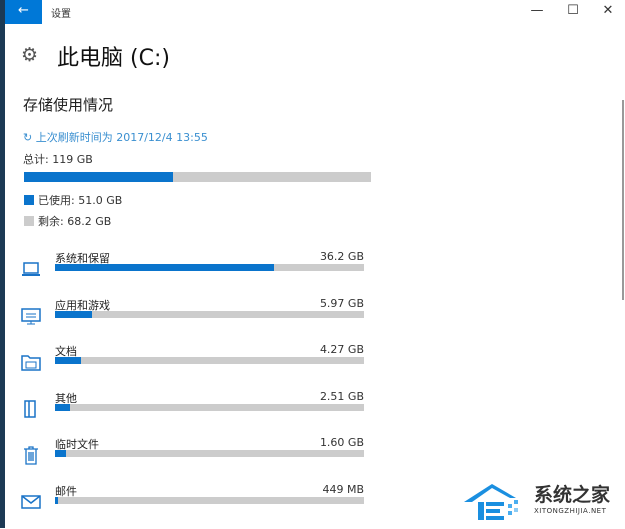 The width and height of the screenshot is (625, 529). What do you see at coordinates (341, 396) in the screenshot?
I see `category-size: 2.51 GB` at bounding box center [341, 396].